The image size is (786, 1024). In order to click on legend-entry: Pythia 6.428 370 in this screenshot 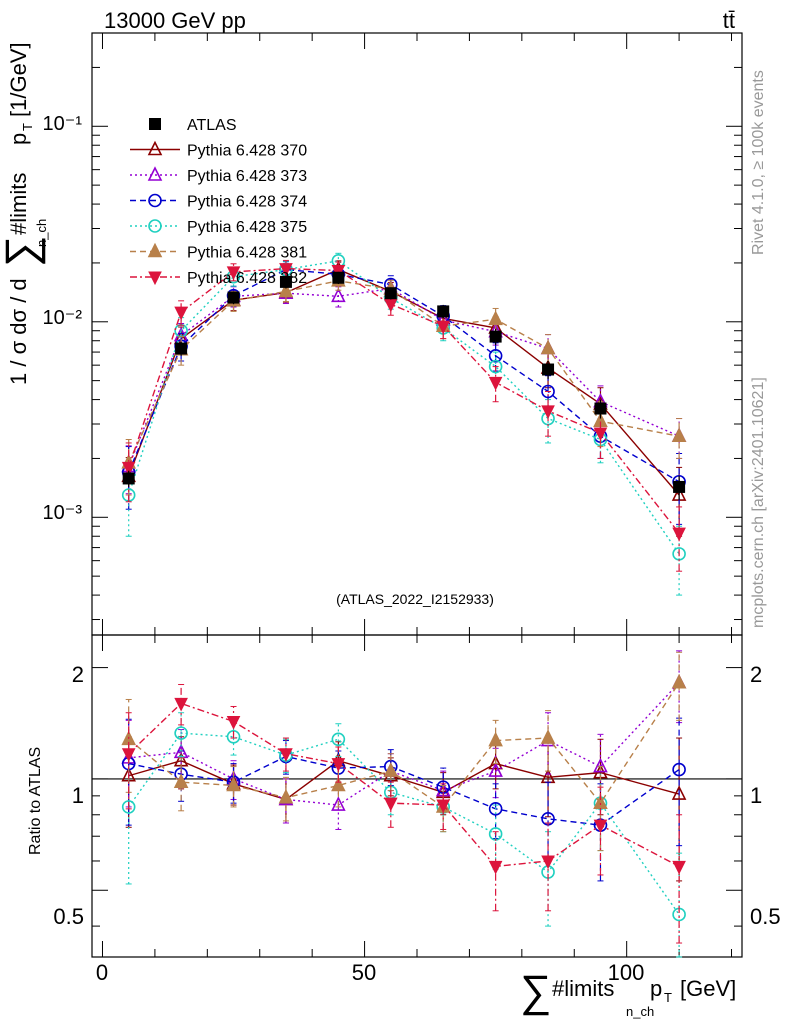, I will do `click(218, 150)`.